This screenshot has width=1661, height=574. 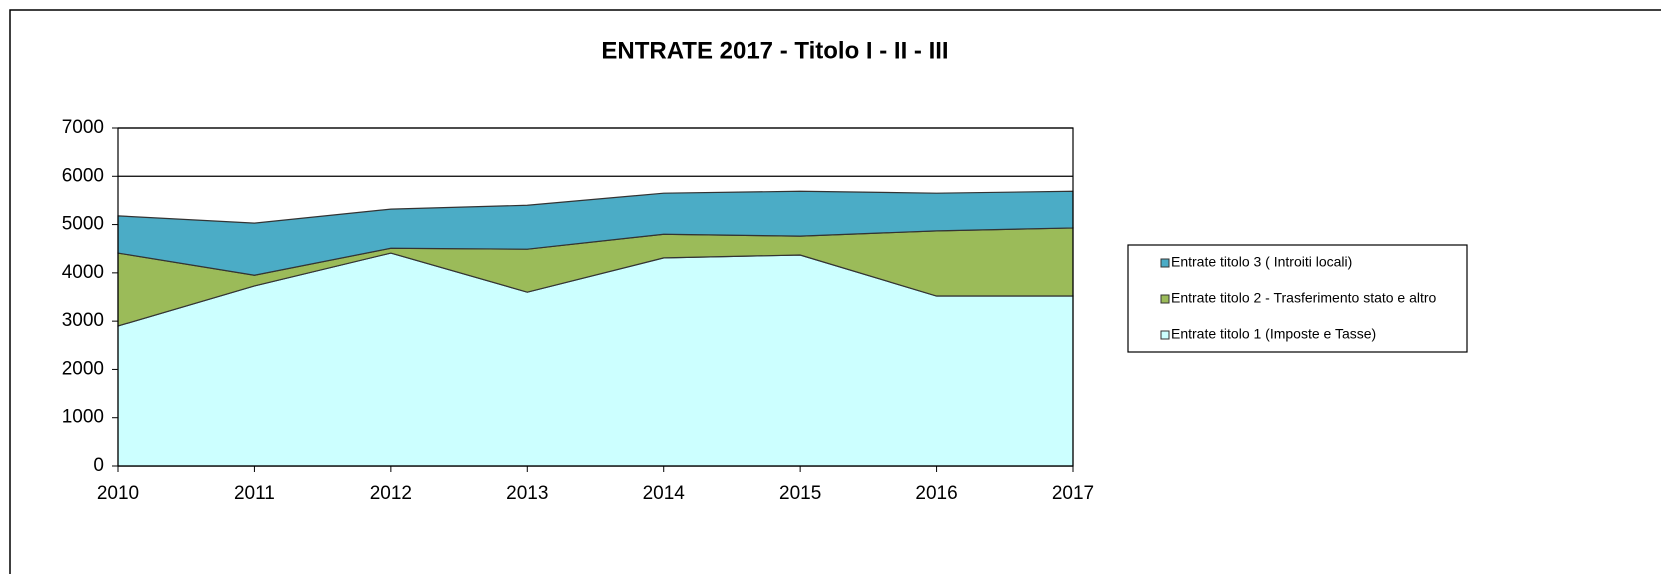 I want to click on x-tick-label: 2017, so click(x=1073, y=493).